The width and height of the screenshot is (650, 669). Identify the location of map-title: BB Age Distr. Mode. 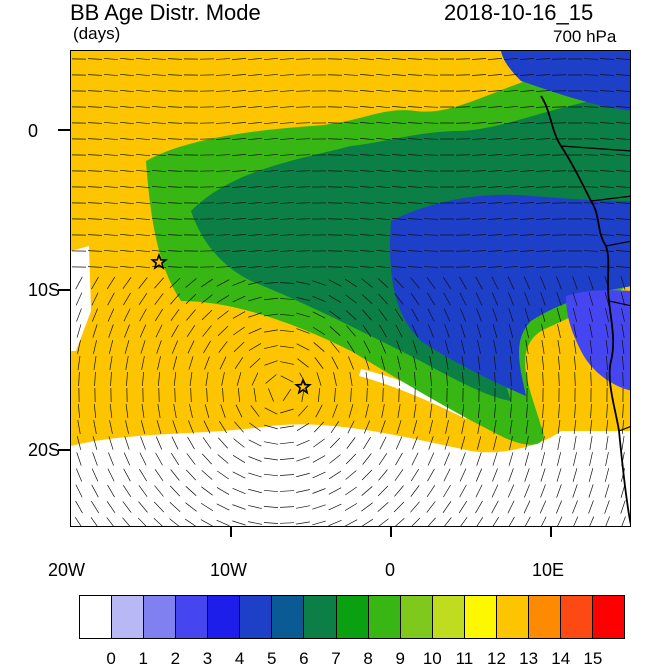
(165, 13).